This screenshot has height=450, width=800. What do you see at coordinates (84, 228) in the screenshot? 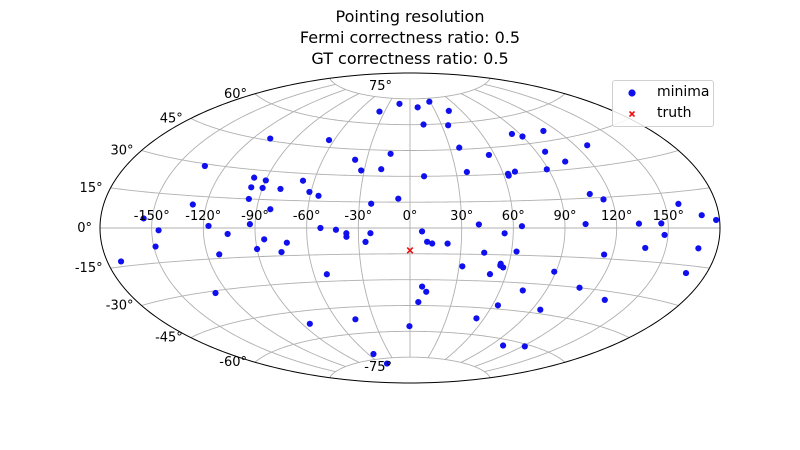
I see `y-tick-label: 0°` at bounding box center [84, 228].